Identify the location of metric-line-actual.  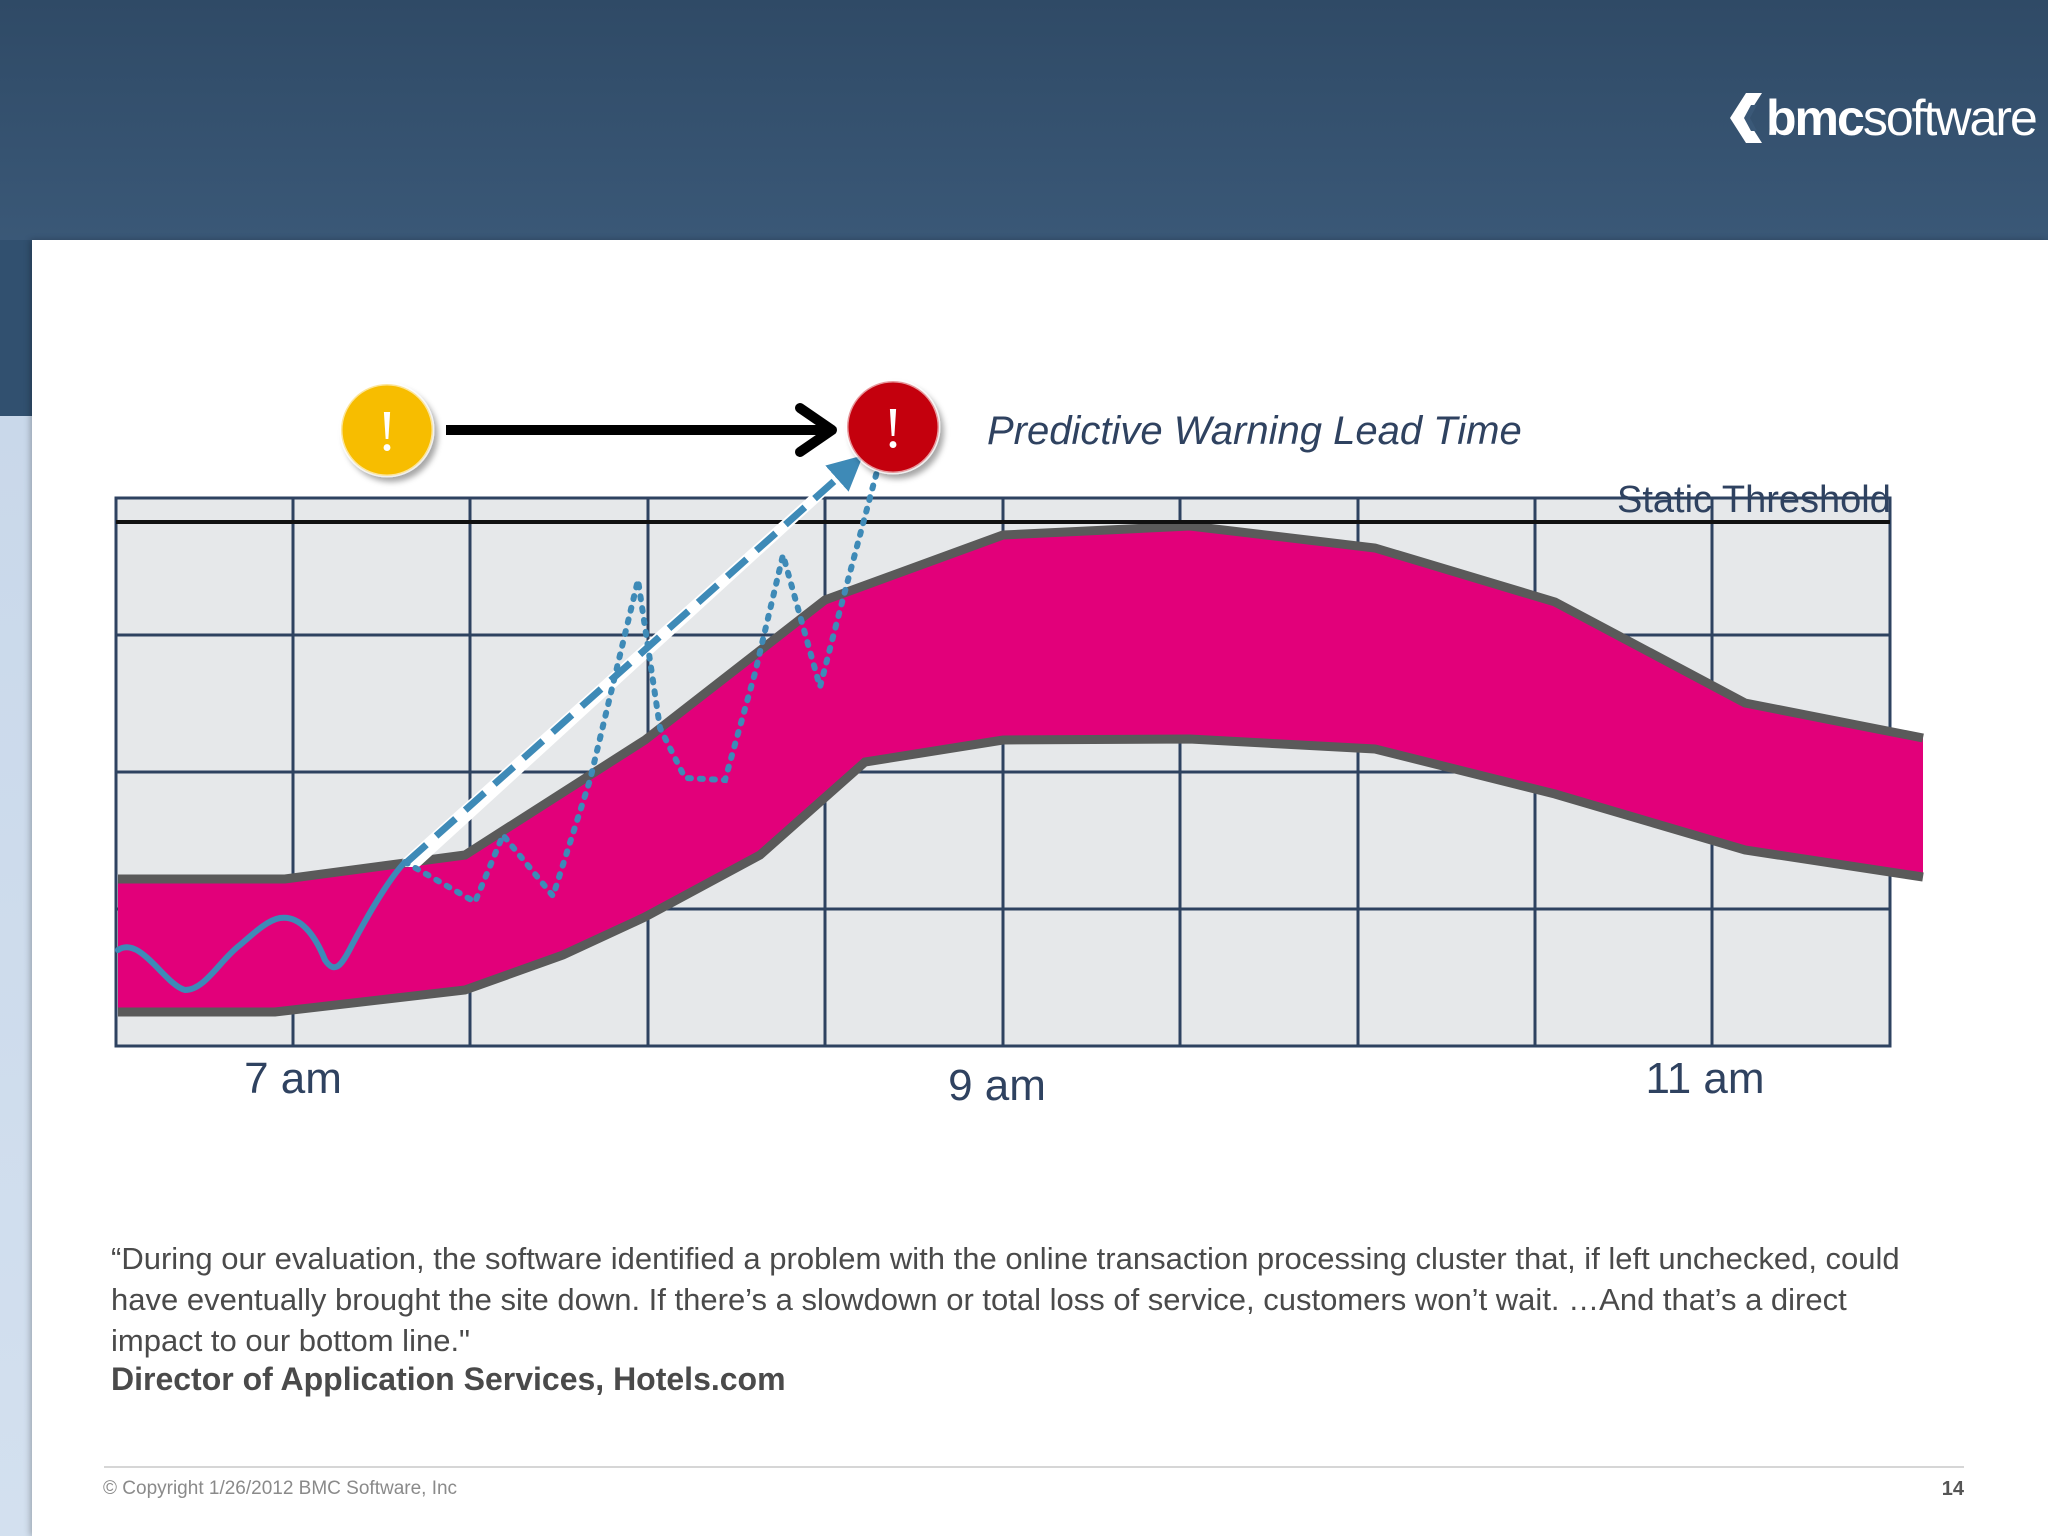
(261, 926).